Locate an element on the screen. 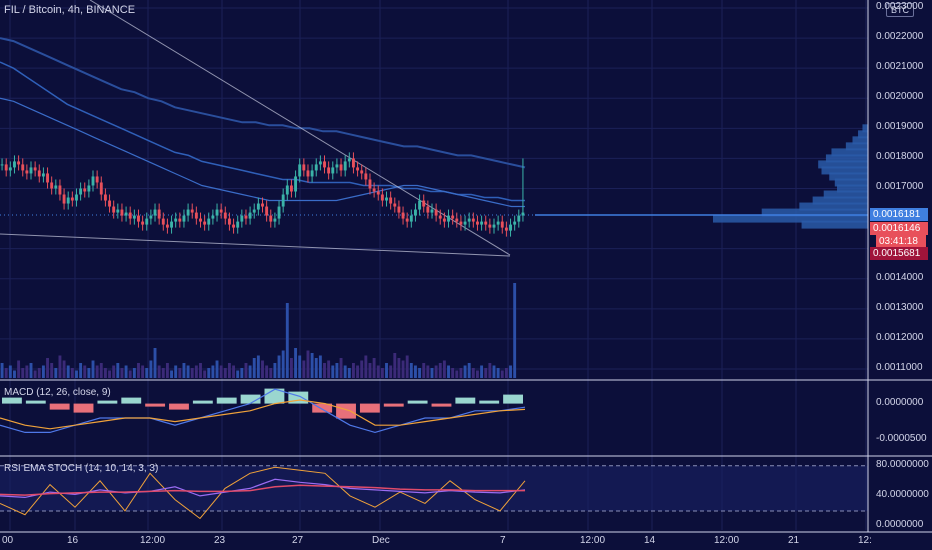 The width and height of the screenshot is (932, 550). ma-mid-line is located at coordinates (262, 131).